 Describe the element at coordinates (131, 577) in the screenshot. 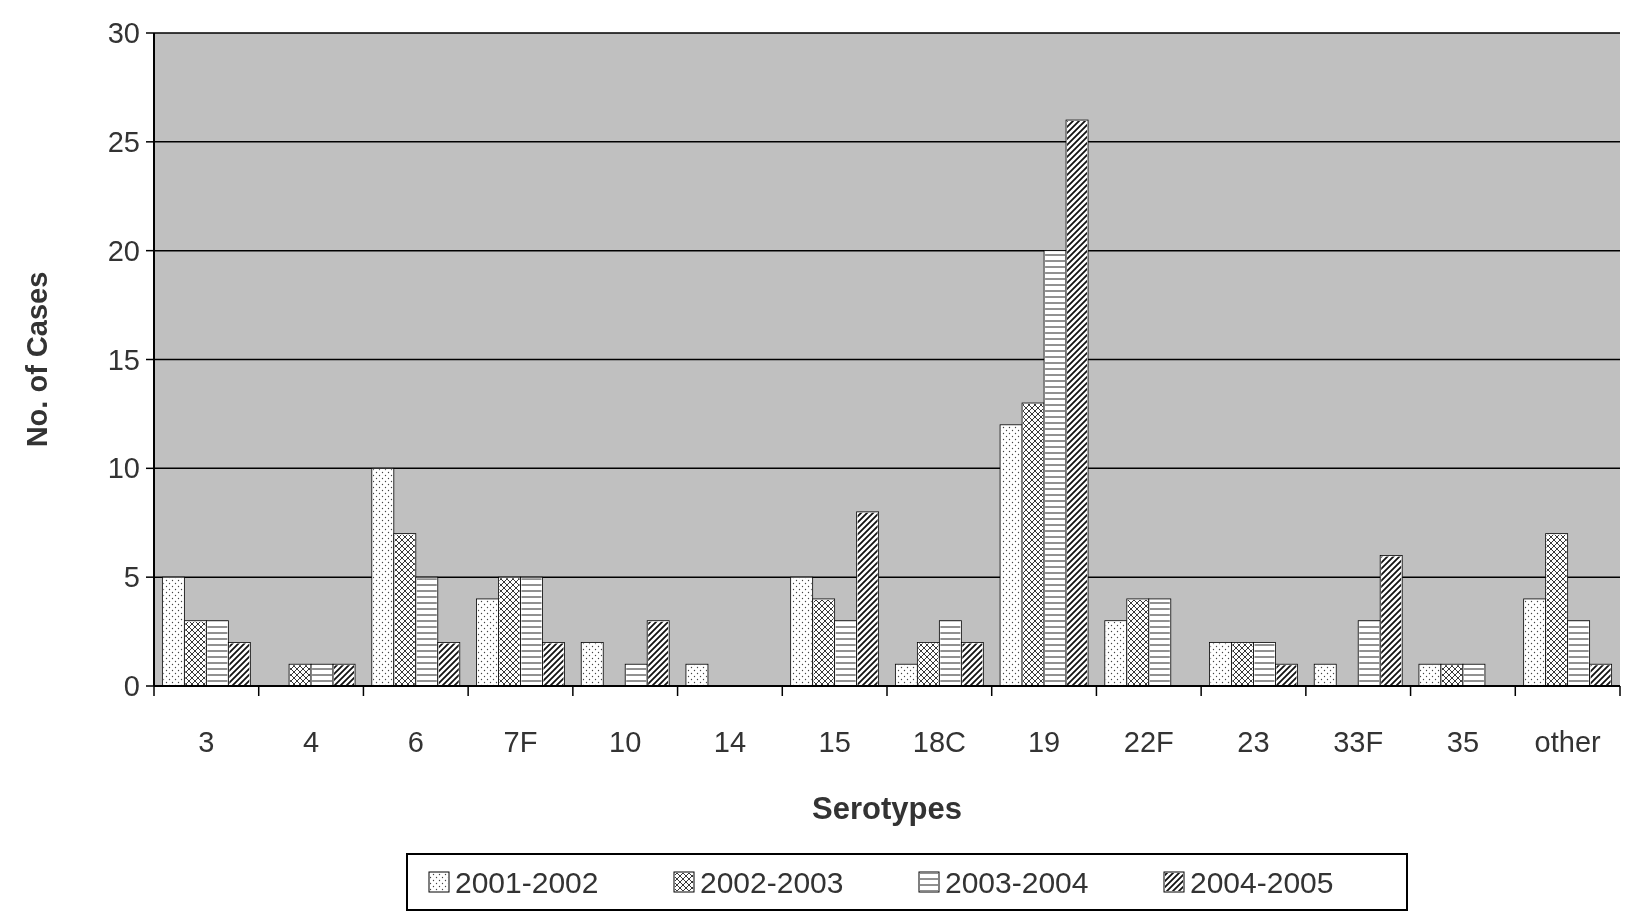

I see `y-tick-label: 5` at that location.